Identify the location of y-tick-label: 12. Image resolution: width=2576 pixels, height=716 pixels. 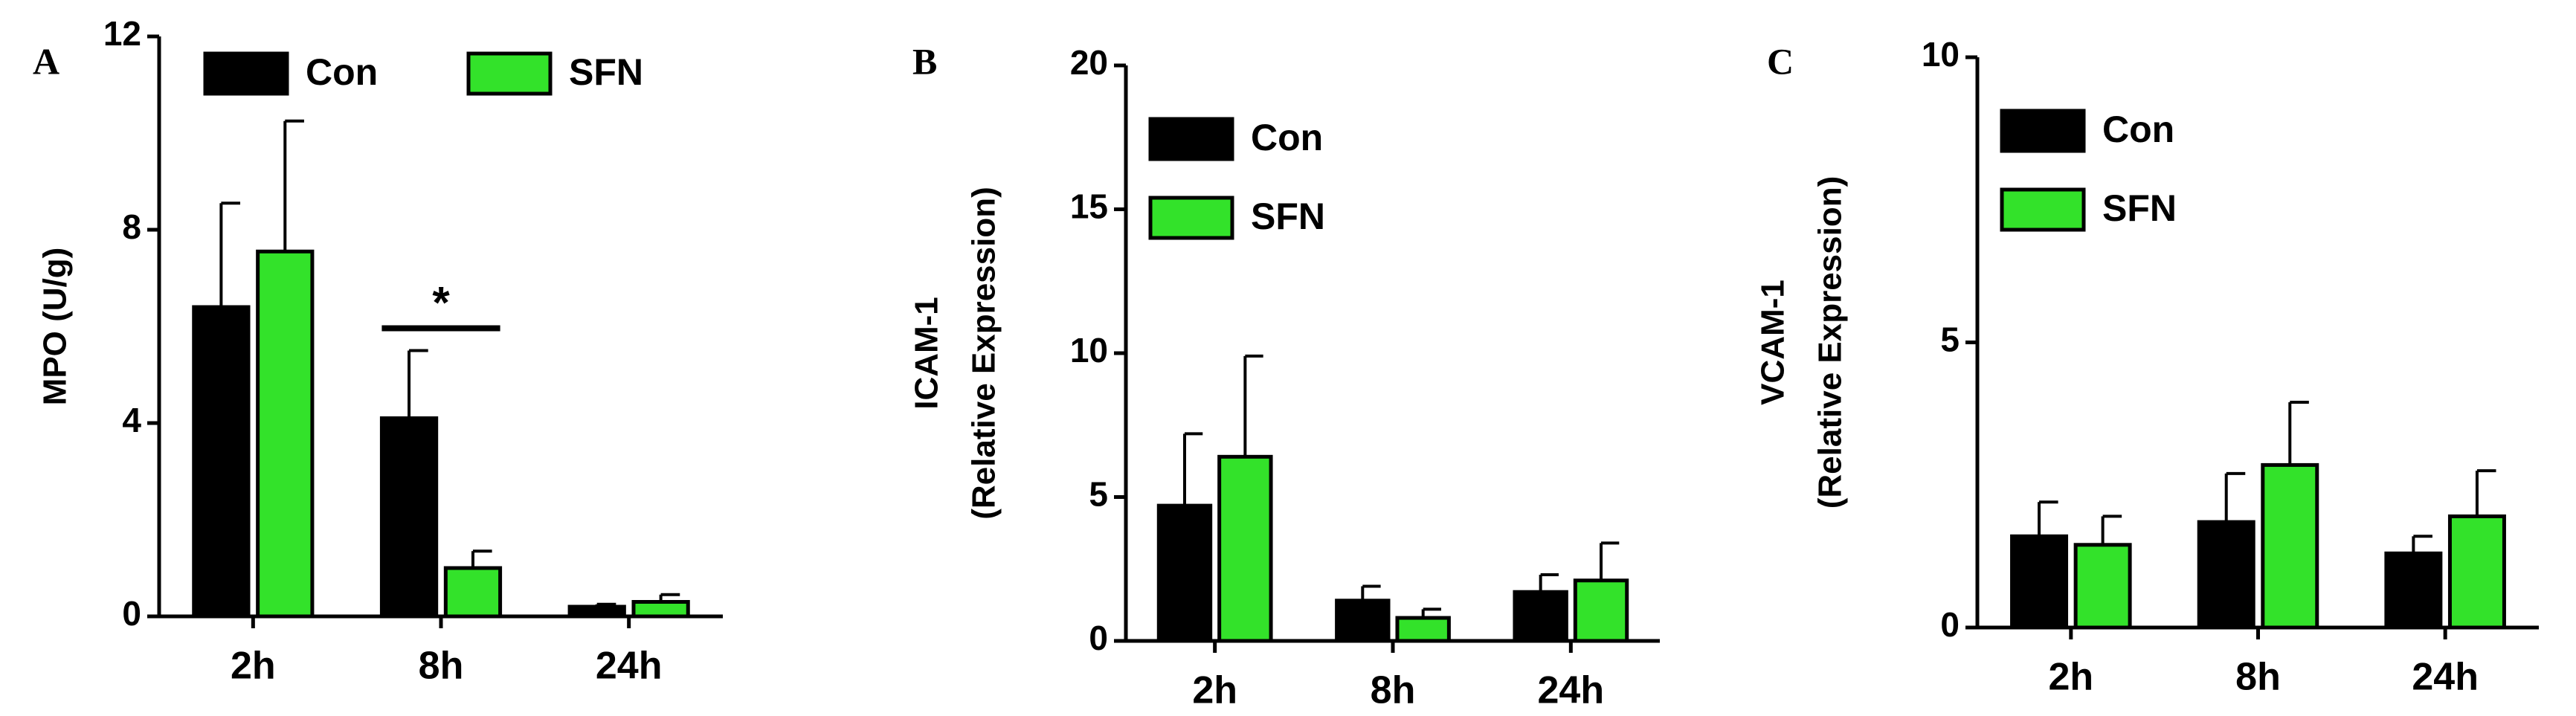
(122, 33).